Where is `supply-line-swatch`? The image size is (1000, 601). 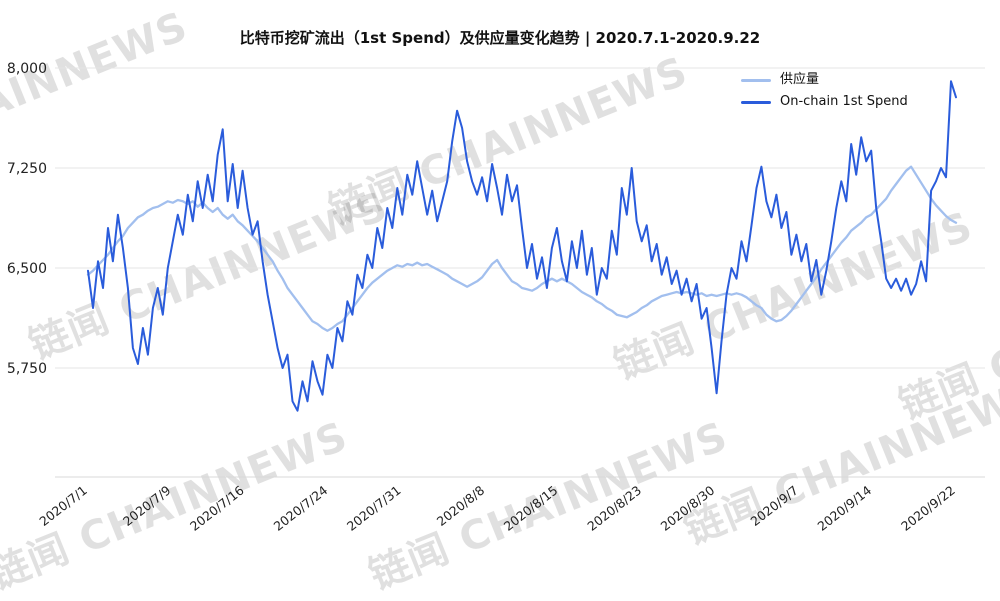
supply-line-swatch is located at coordinates (756, 80).